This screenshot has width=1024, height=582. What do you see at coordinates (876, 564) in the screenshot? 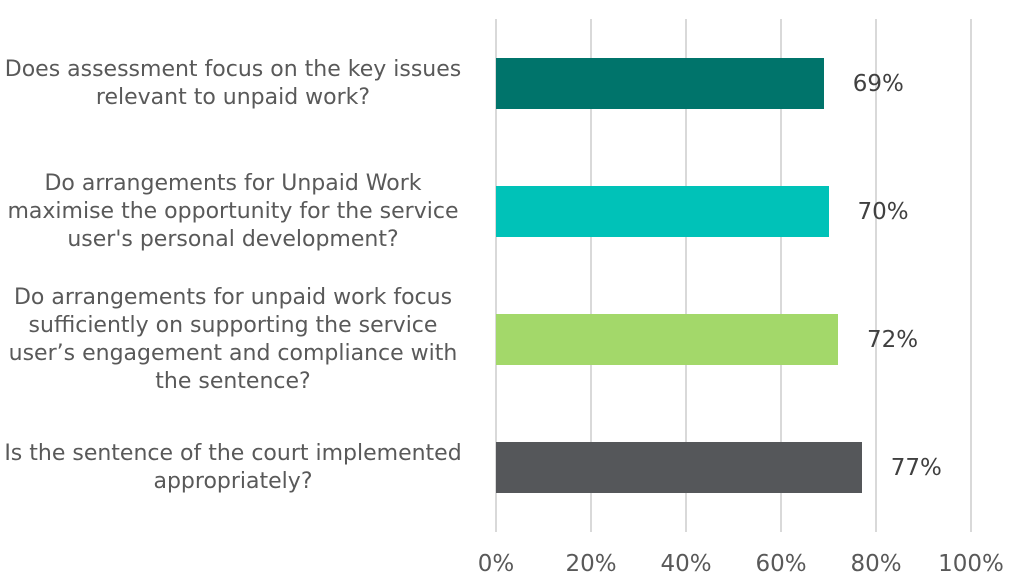
I see `x-tick-label: 80%` at bounding box center [876, 564].